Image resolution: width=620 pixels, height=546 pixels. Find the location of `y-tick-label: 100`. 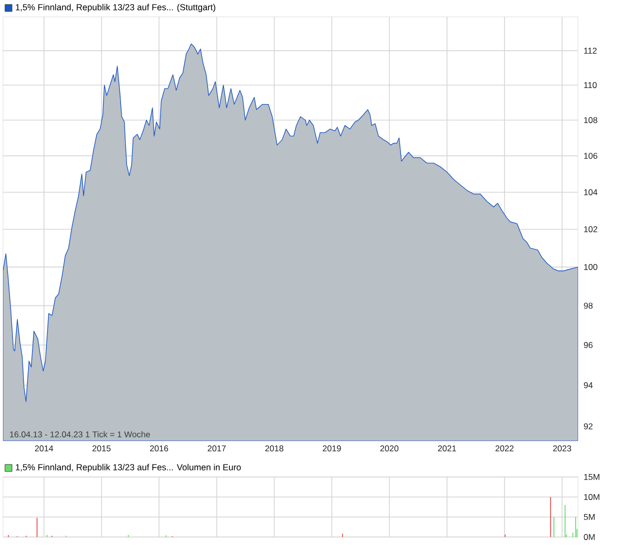

y-tick-label: 100 is located at coordinates (591, 267).